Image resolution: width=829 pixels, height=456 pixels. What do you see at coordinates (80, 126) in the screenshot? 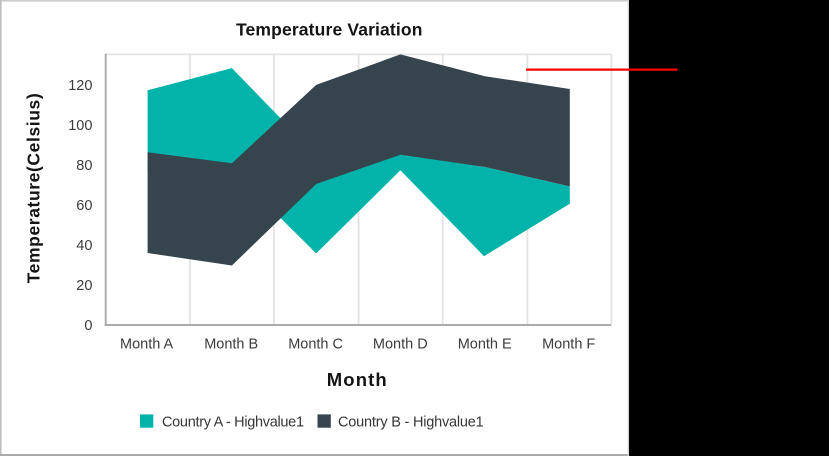
I see `svg-text: 100` at bounding box center [80, 126].